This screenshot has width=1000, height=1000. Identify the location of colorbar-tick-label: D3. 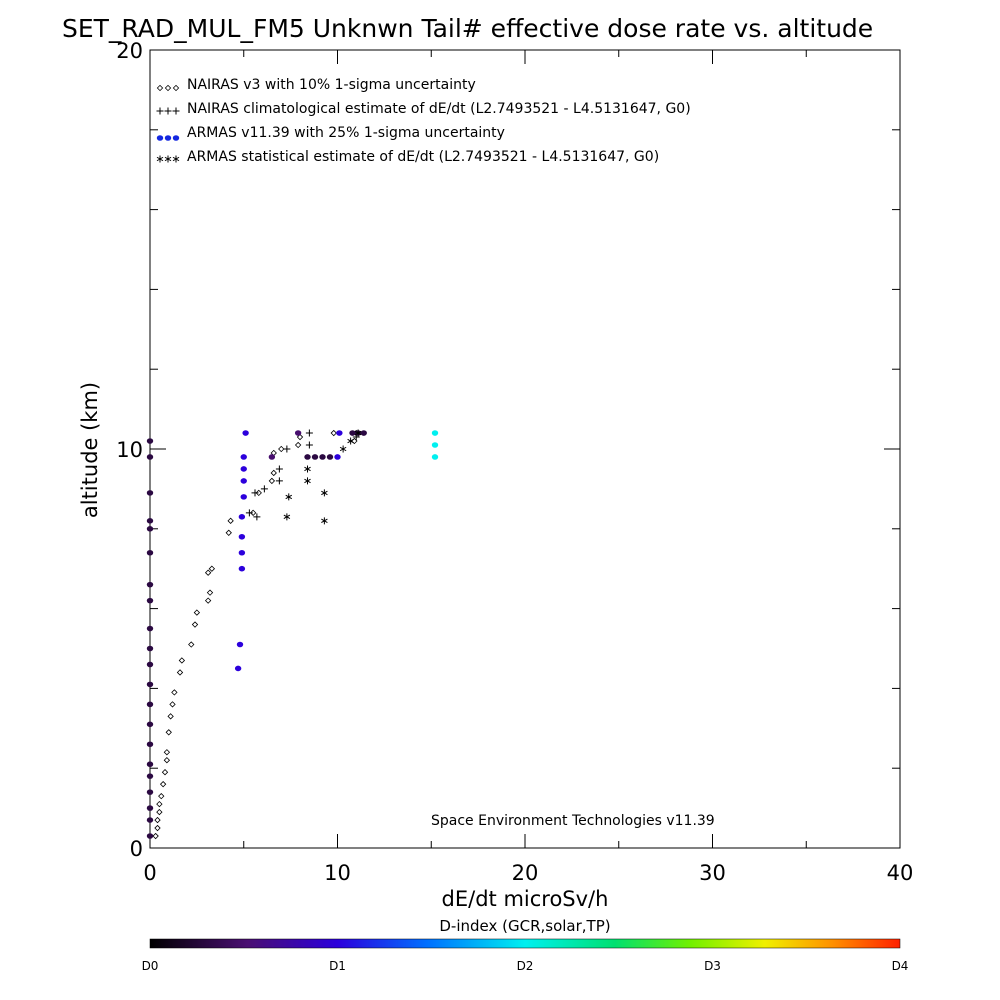
(712, 966).